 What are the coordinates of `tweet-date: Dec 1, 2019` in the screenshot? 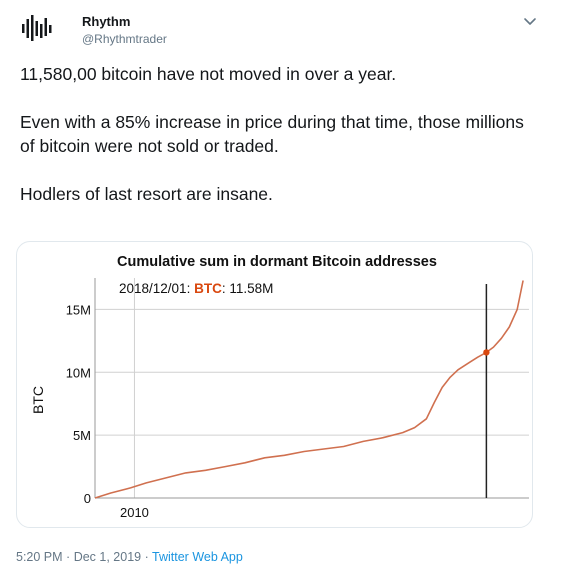 It's located at (107, 557).